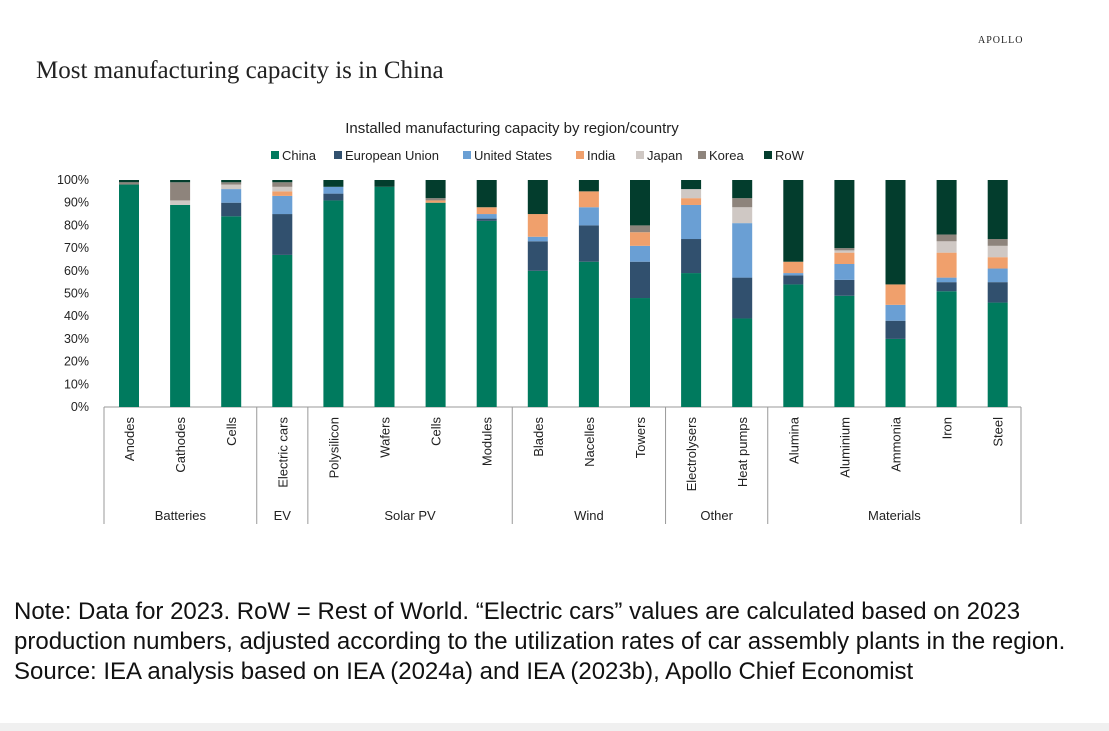 The image size is (1109, 731). What do you see at coordinates (664, 155) in the screenshot?
I see `legend-label-japan: Japan` at bounding box center [664, 155].